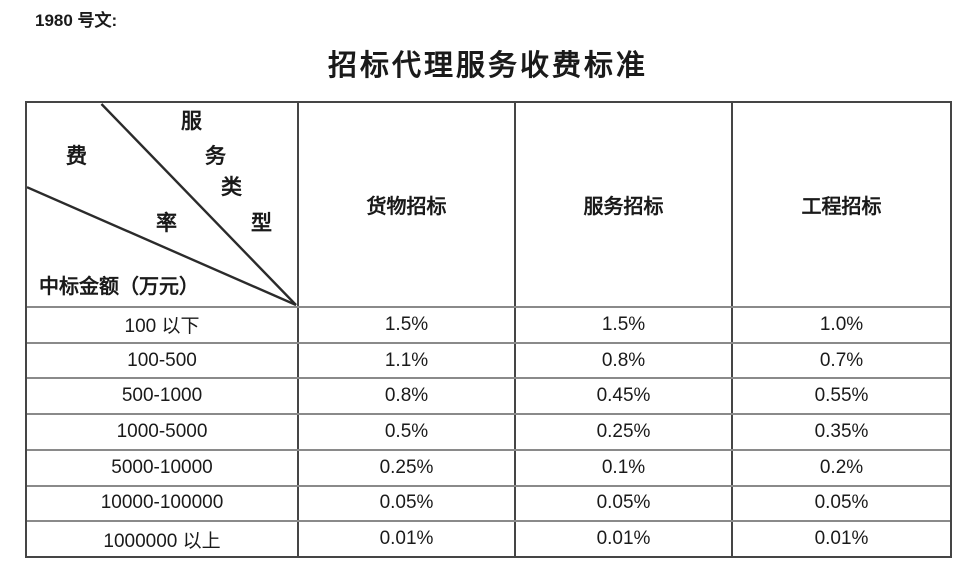 The height and width of the screenshot is (581, 976). I want to click on table-row: 10000-100000 0.05% 0.05% 0.05%, so click(488, 504).